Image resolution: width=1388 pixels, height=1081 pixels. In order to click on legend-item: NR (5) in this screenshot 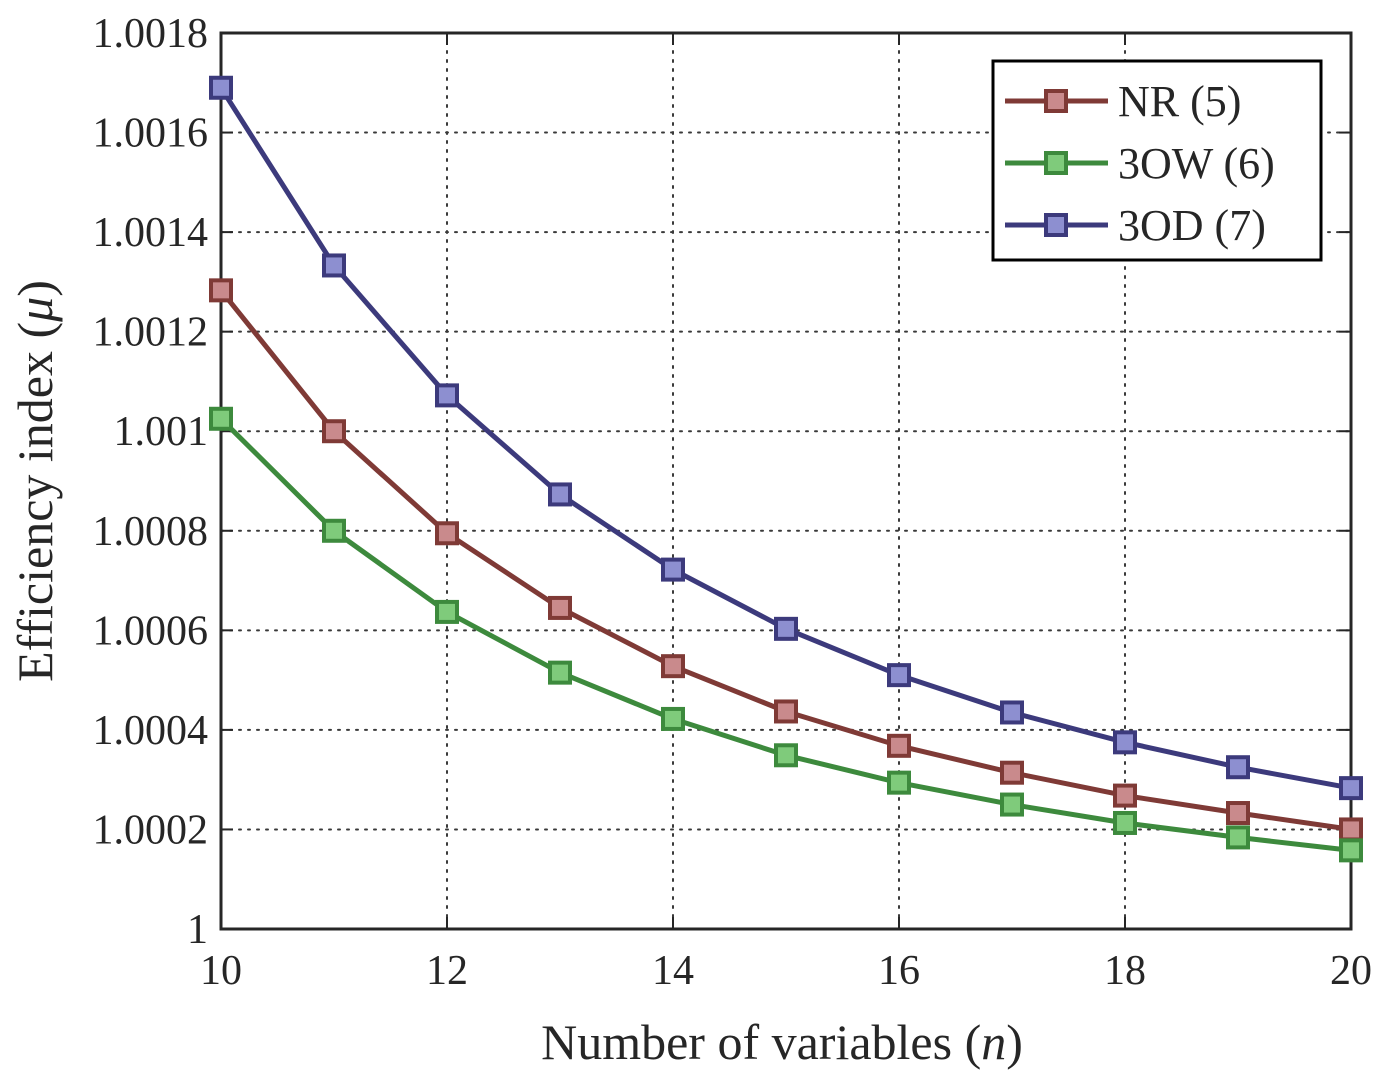, I will do `click(1123, 101)`.